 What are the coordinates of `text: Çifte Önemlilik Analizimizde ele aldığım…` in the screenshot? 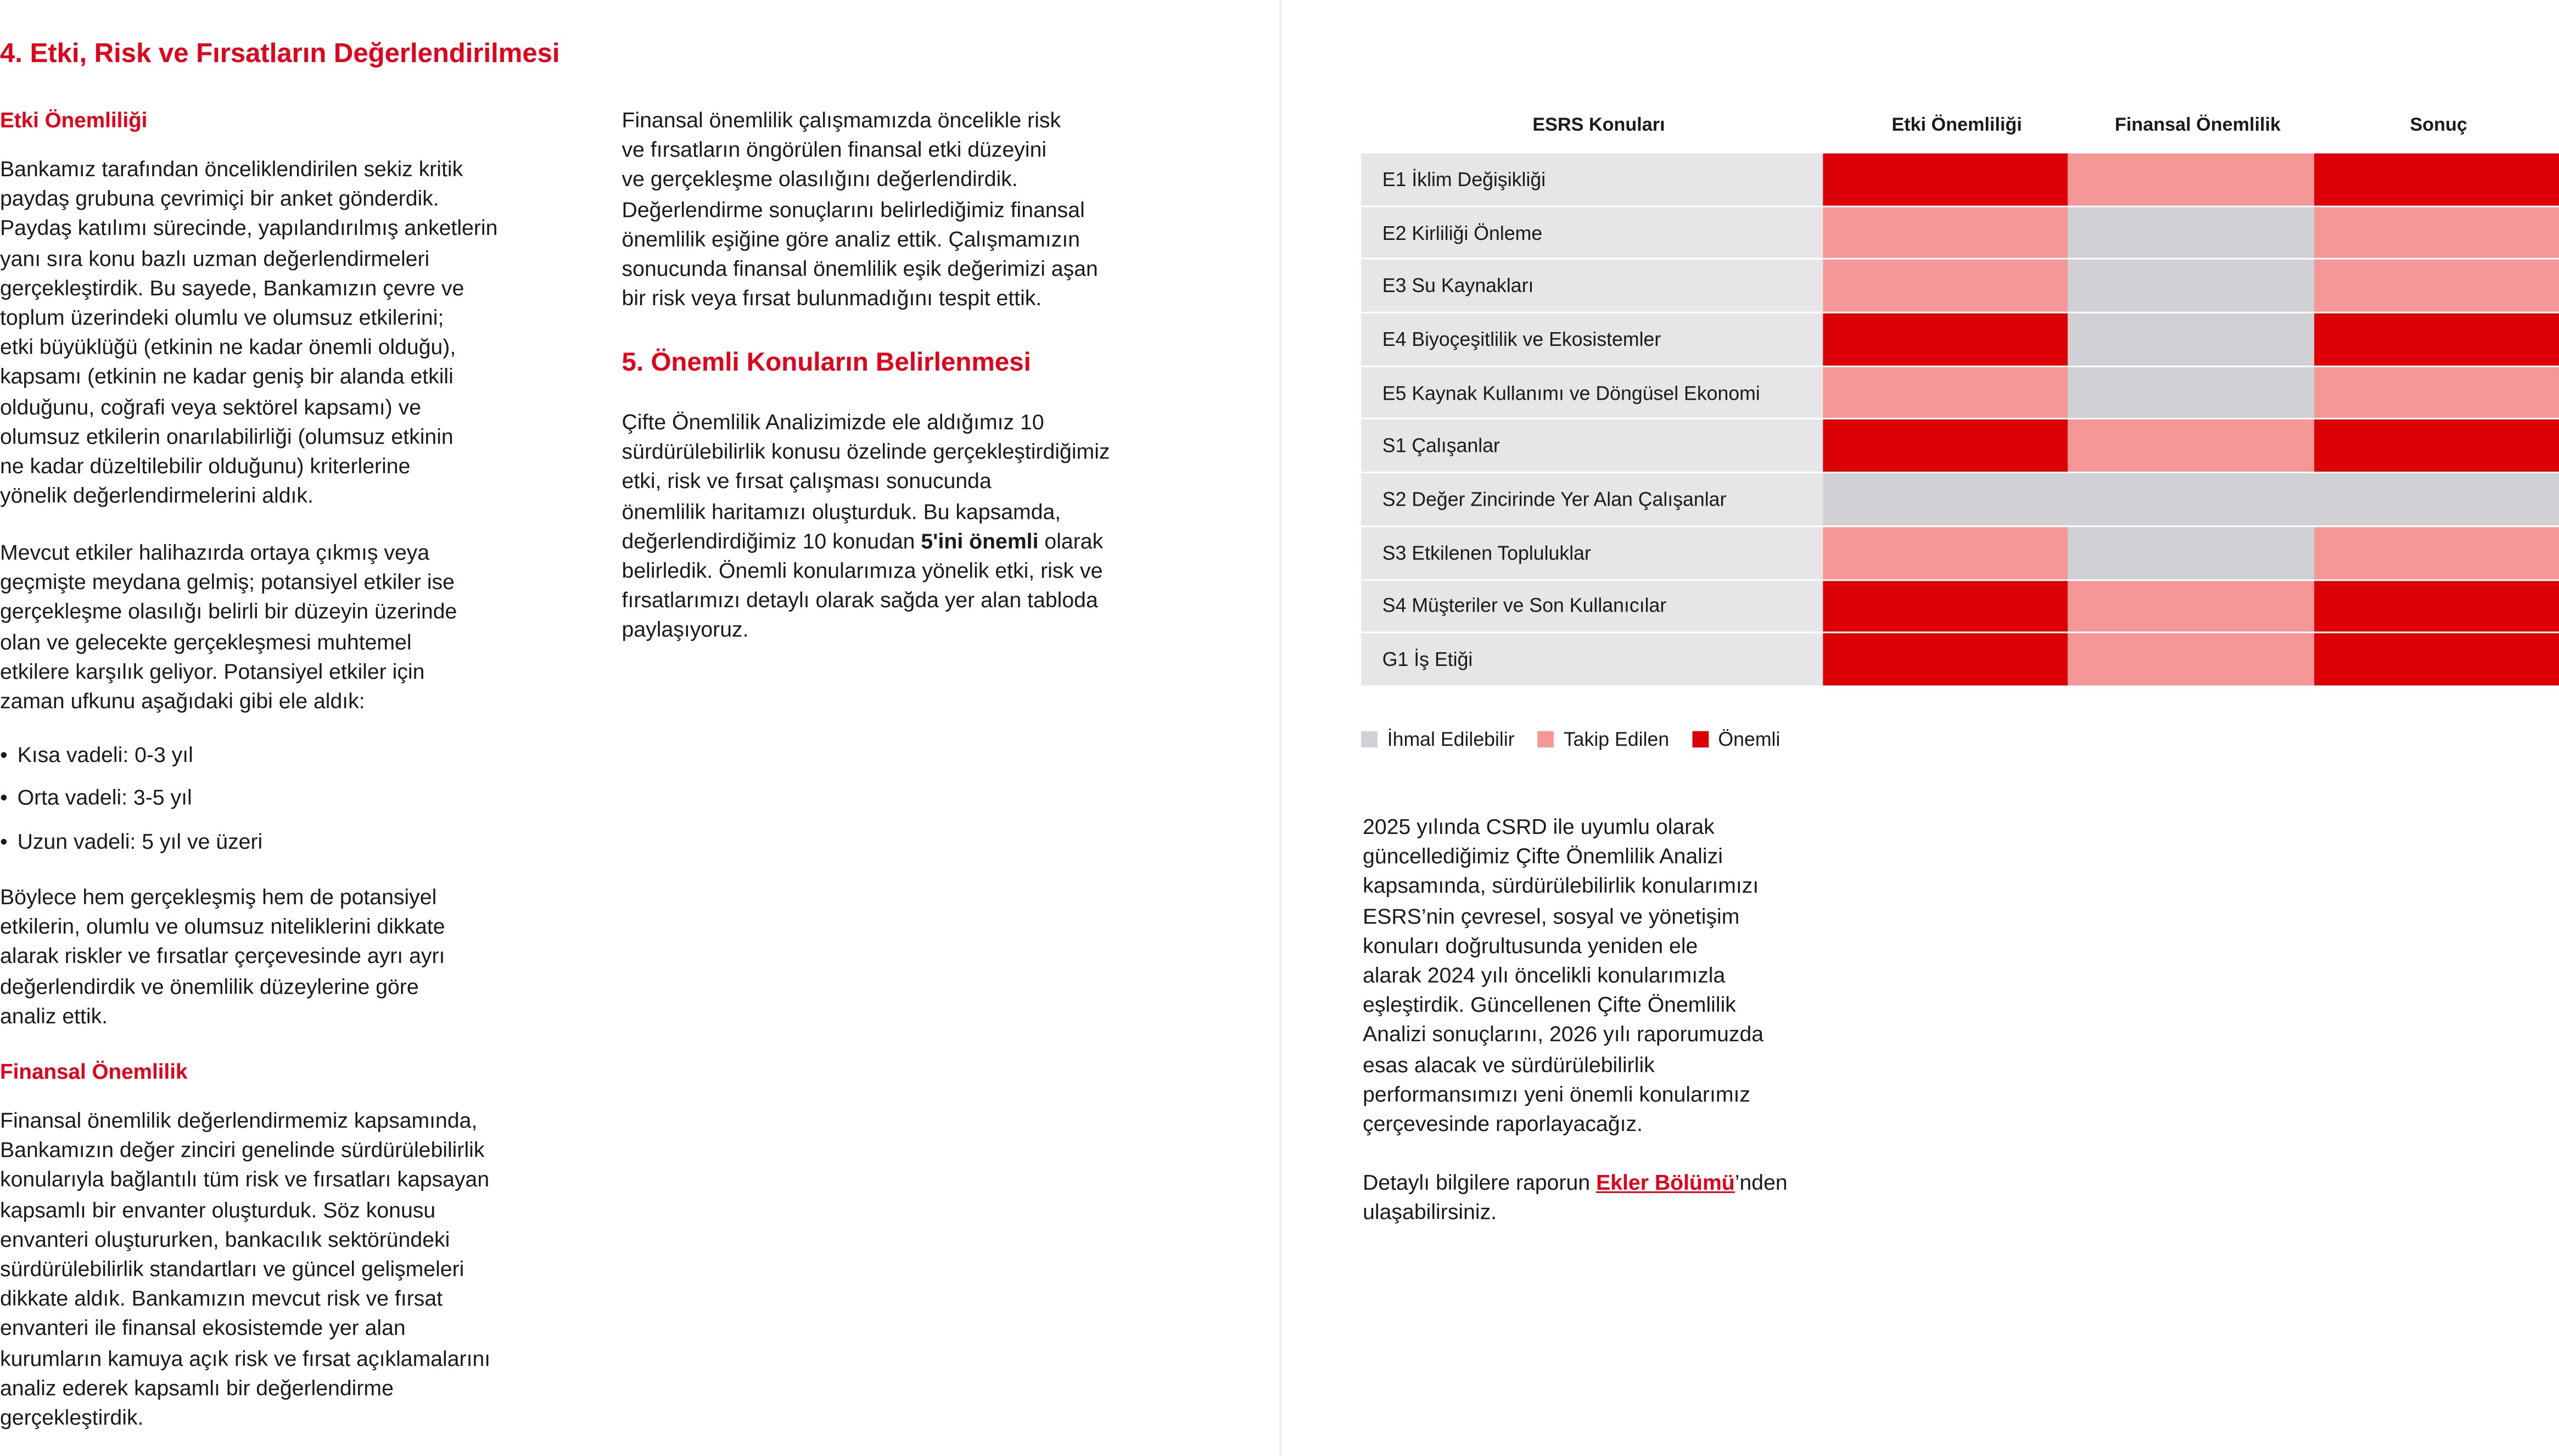 It's located at (865, 481).